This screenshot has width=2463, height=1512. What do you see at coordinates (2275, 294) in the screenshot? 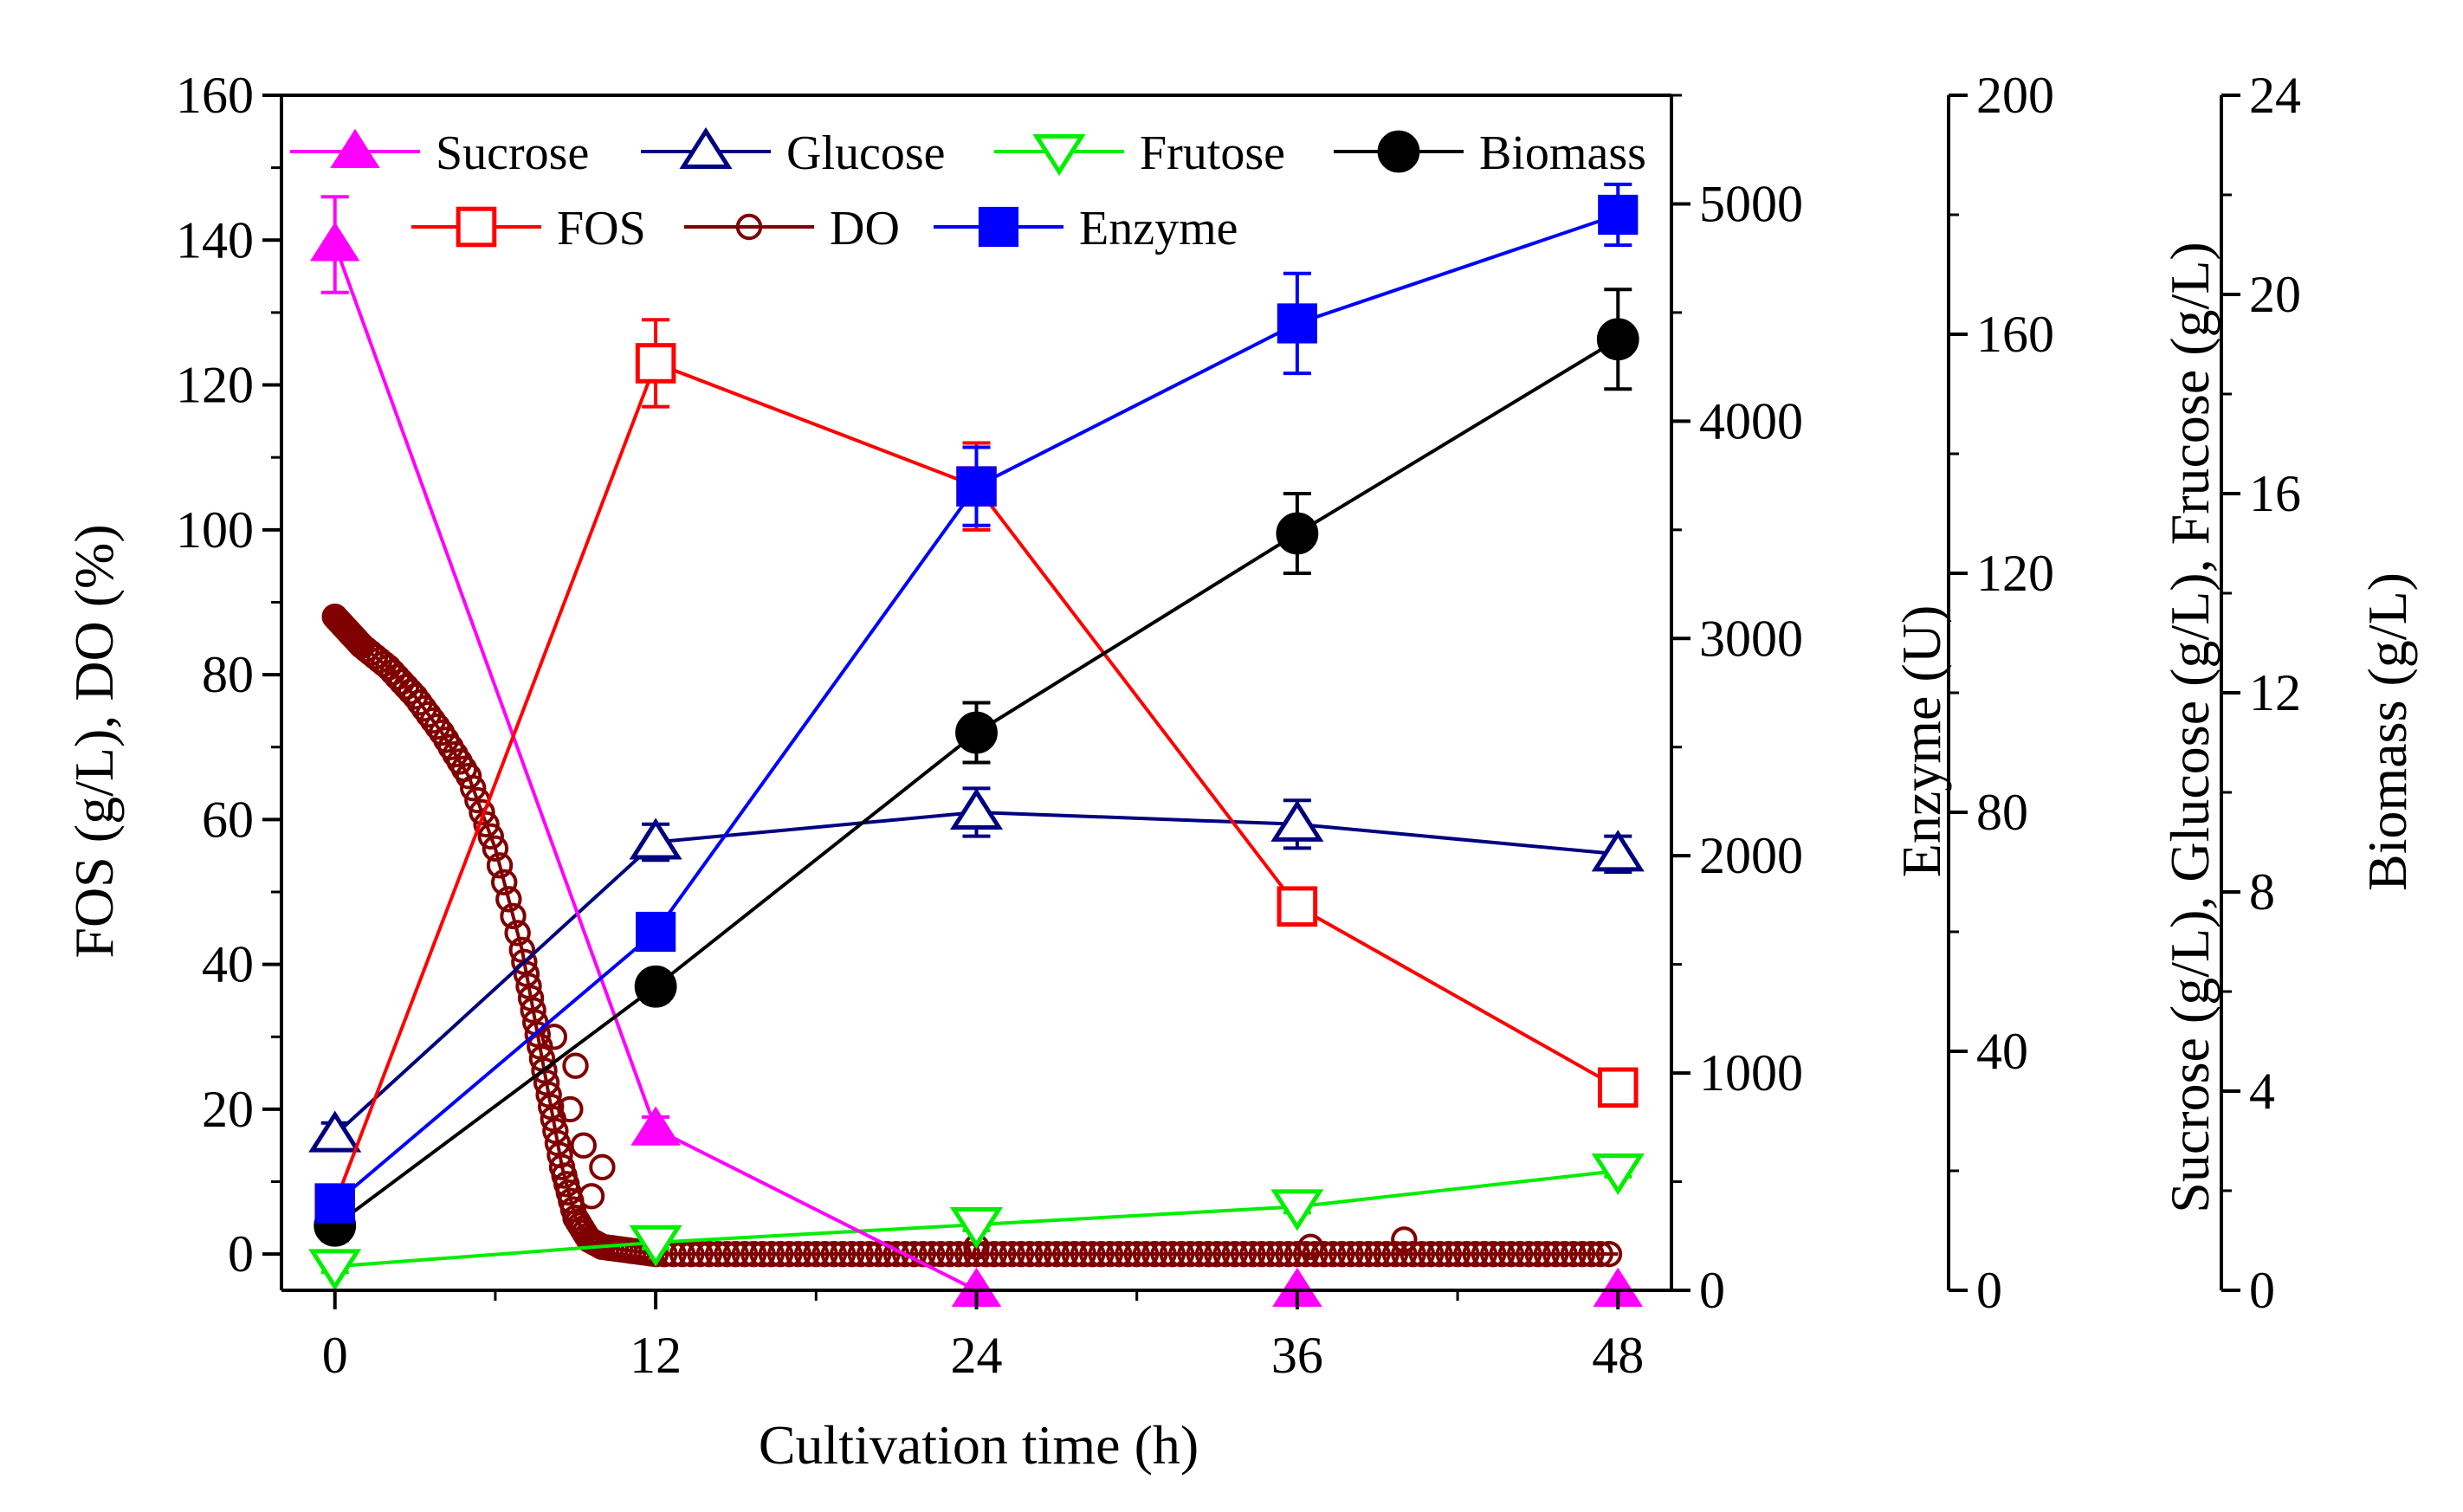
I see `biomass-tick-label: 20` at bounding box center [2275, 294].